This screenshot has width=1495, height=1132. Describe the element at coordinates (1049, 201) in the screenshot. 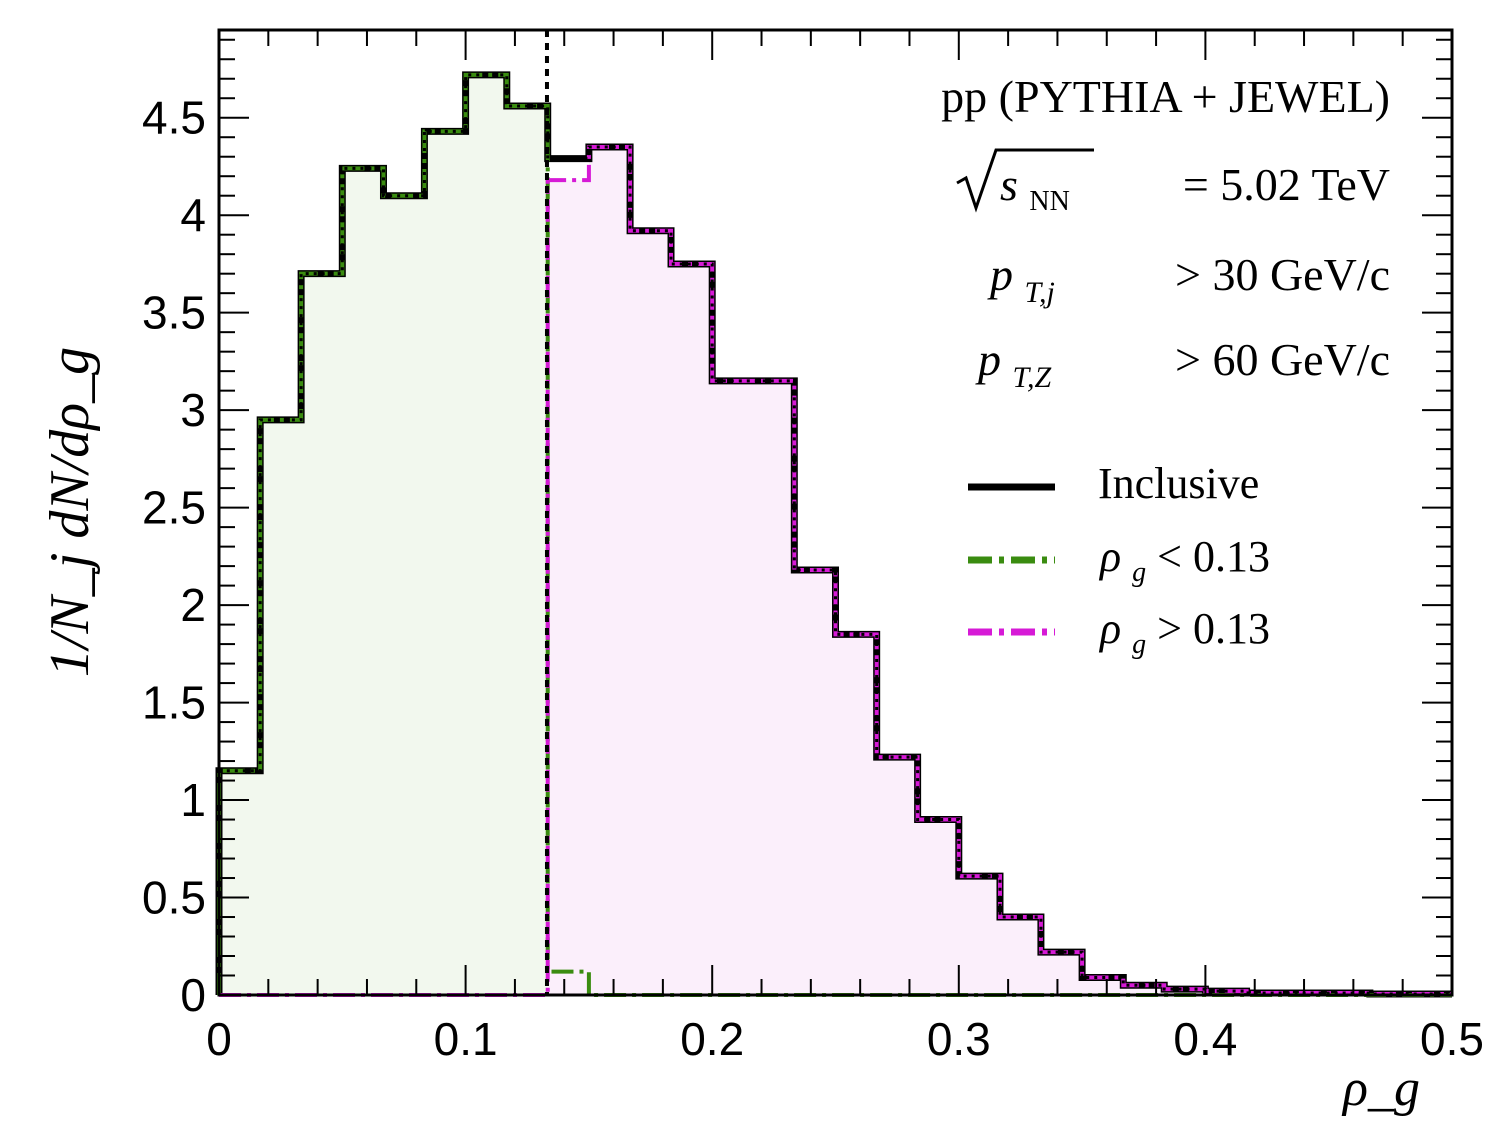

I see `energy-sub: NN` at that location.